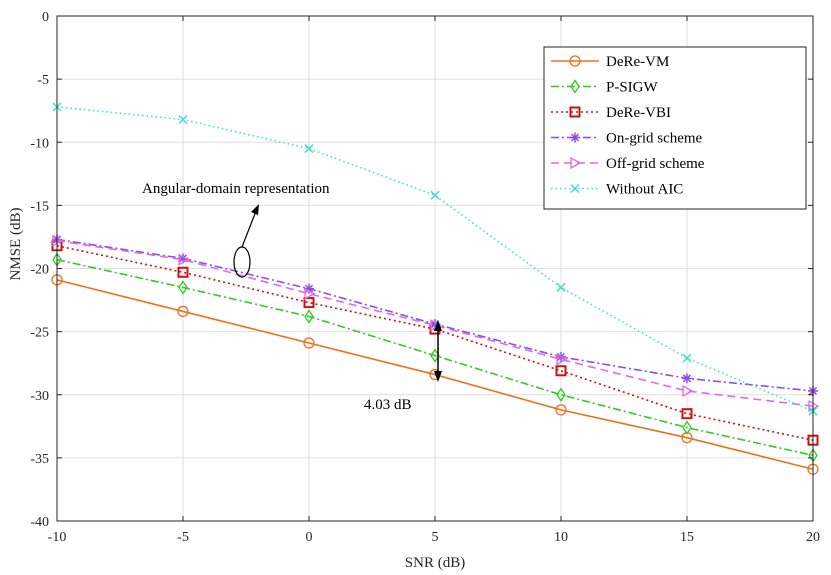 The height and width of the screenshot is (575, 831). Describe the element at coordinates (39, 206) in the screenshot. I see `y-tick-label: -15` at that location.